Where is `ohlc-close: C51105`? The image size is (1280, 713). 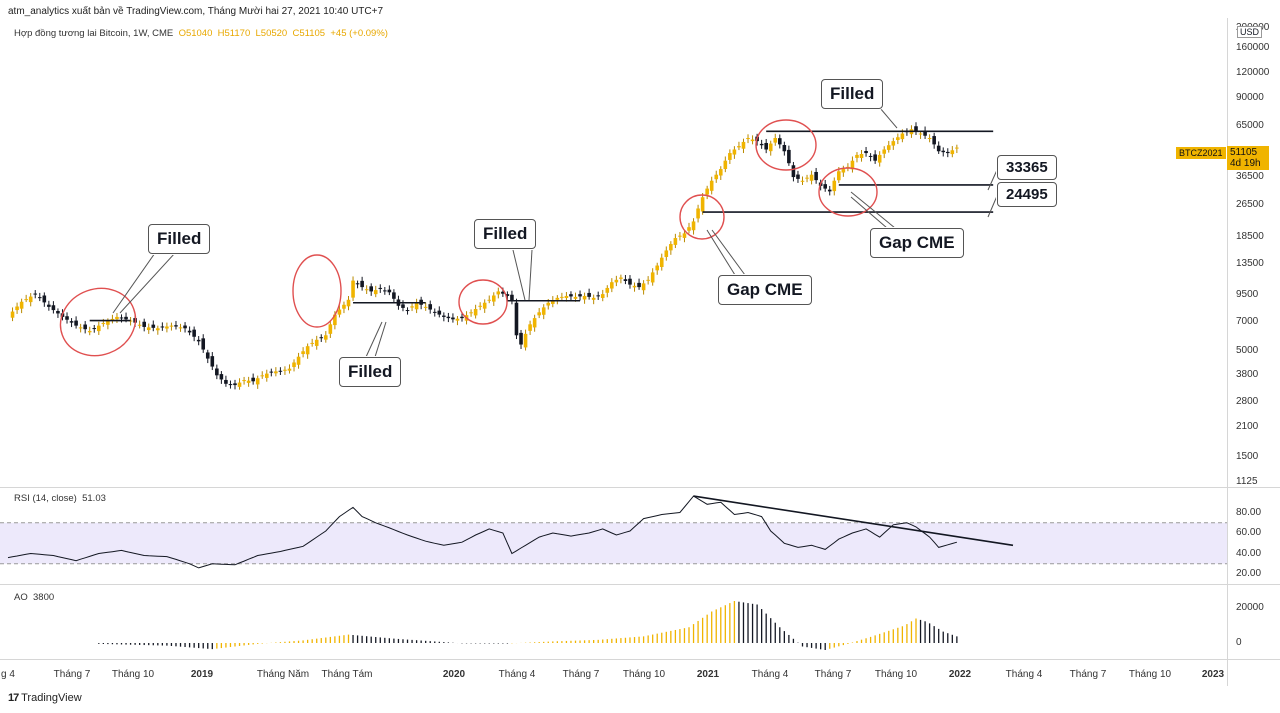
ohlc-close: C51105 is located at coordinates (309, 33).